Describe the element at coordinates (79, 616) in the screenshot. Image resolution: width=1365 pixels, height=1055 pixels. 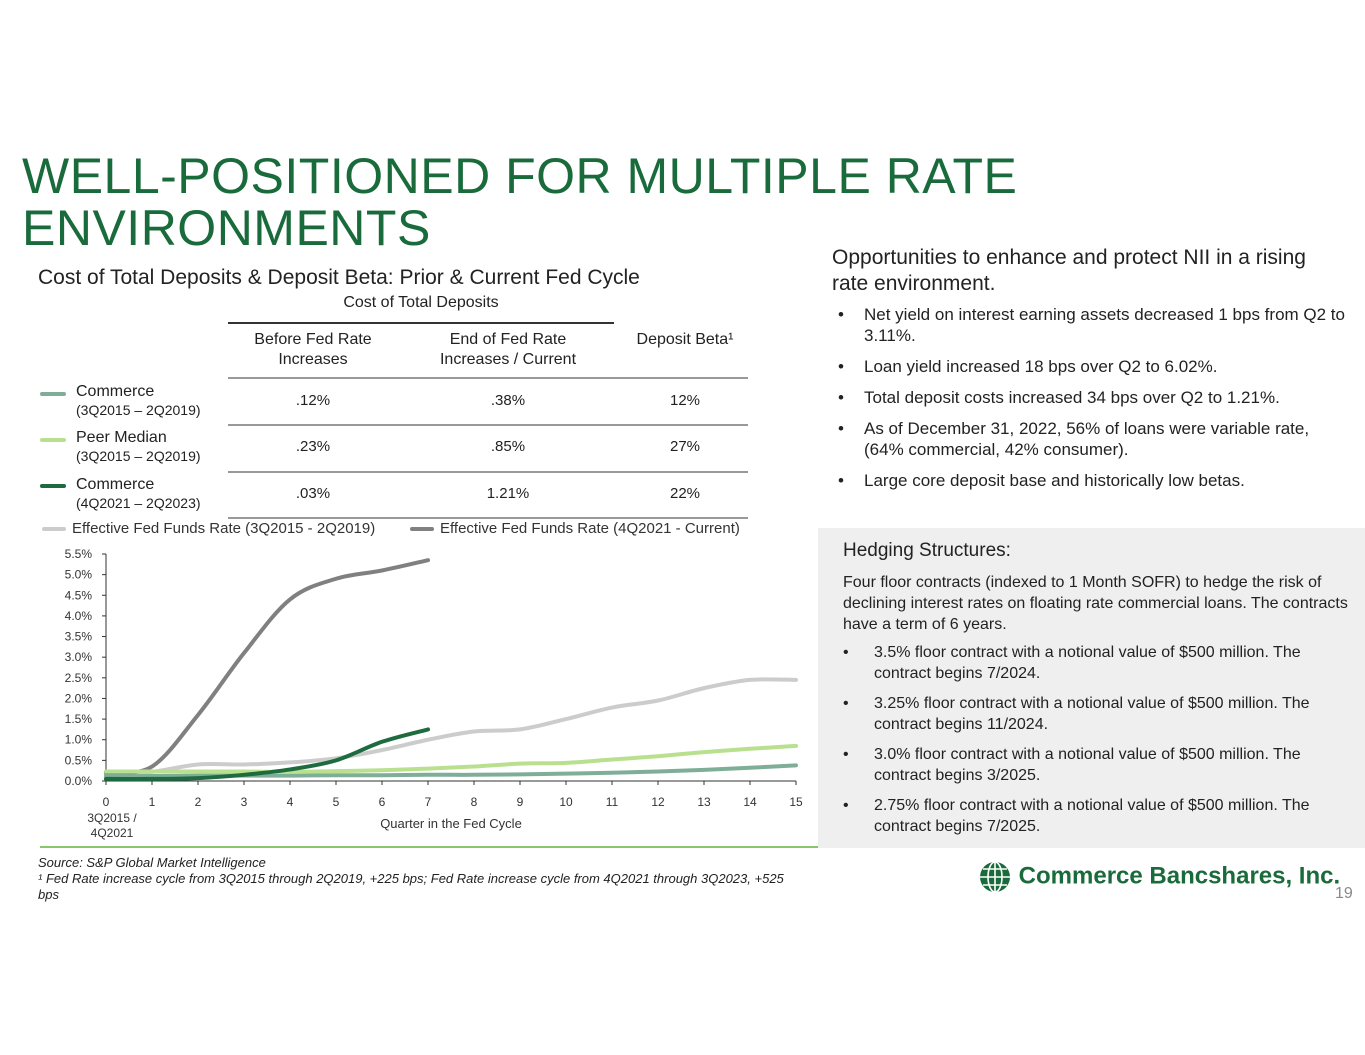
I see `y-tick-label: 4.0%` at that location.